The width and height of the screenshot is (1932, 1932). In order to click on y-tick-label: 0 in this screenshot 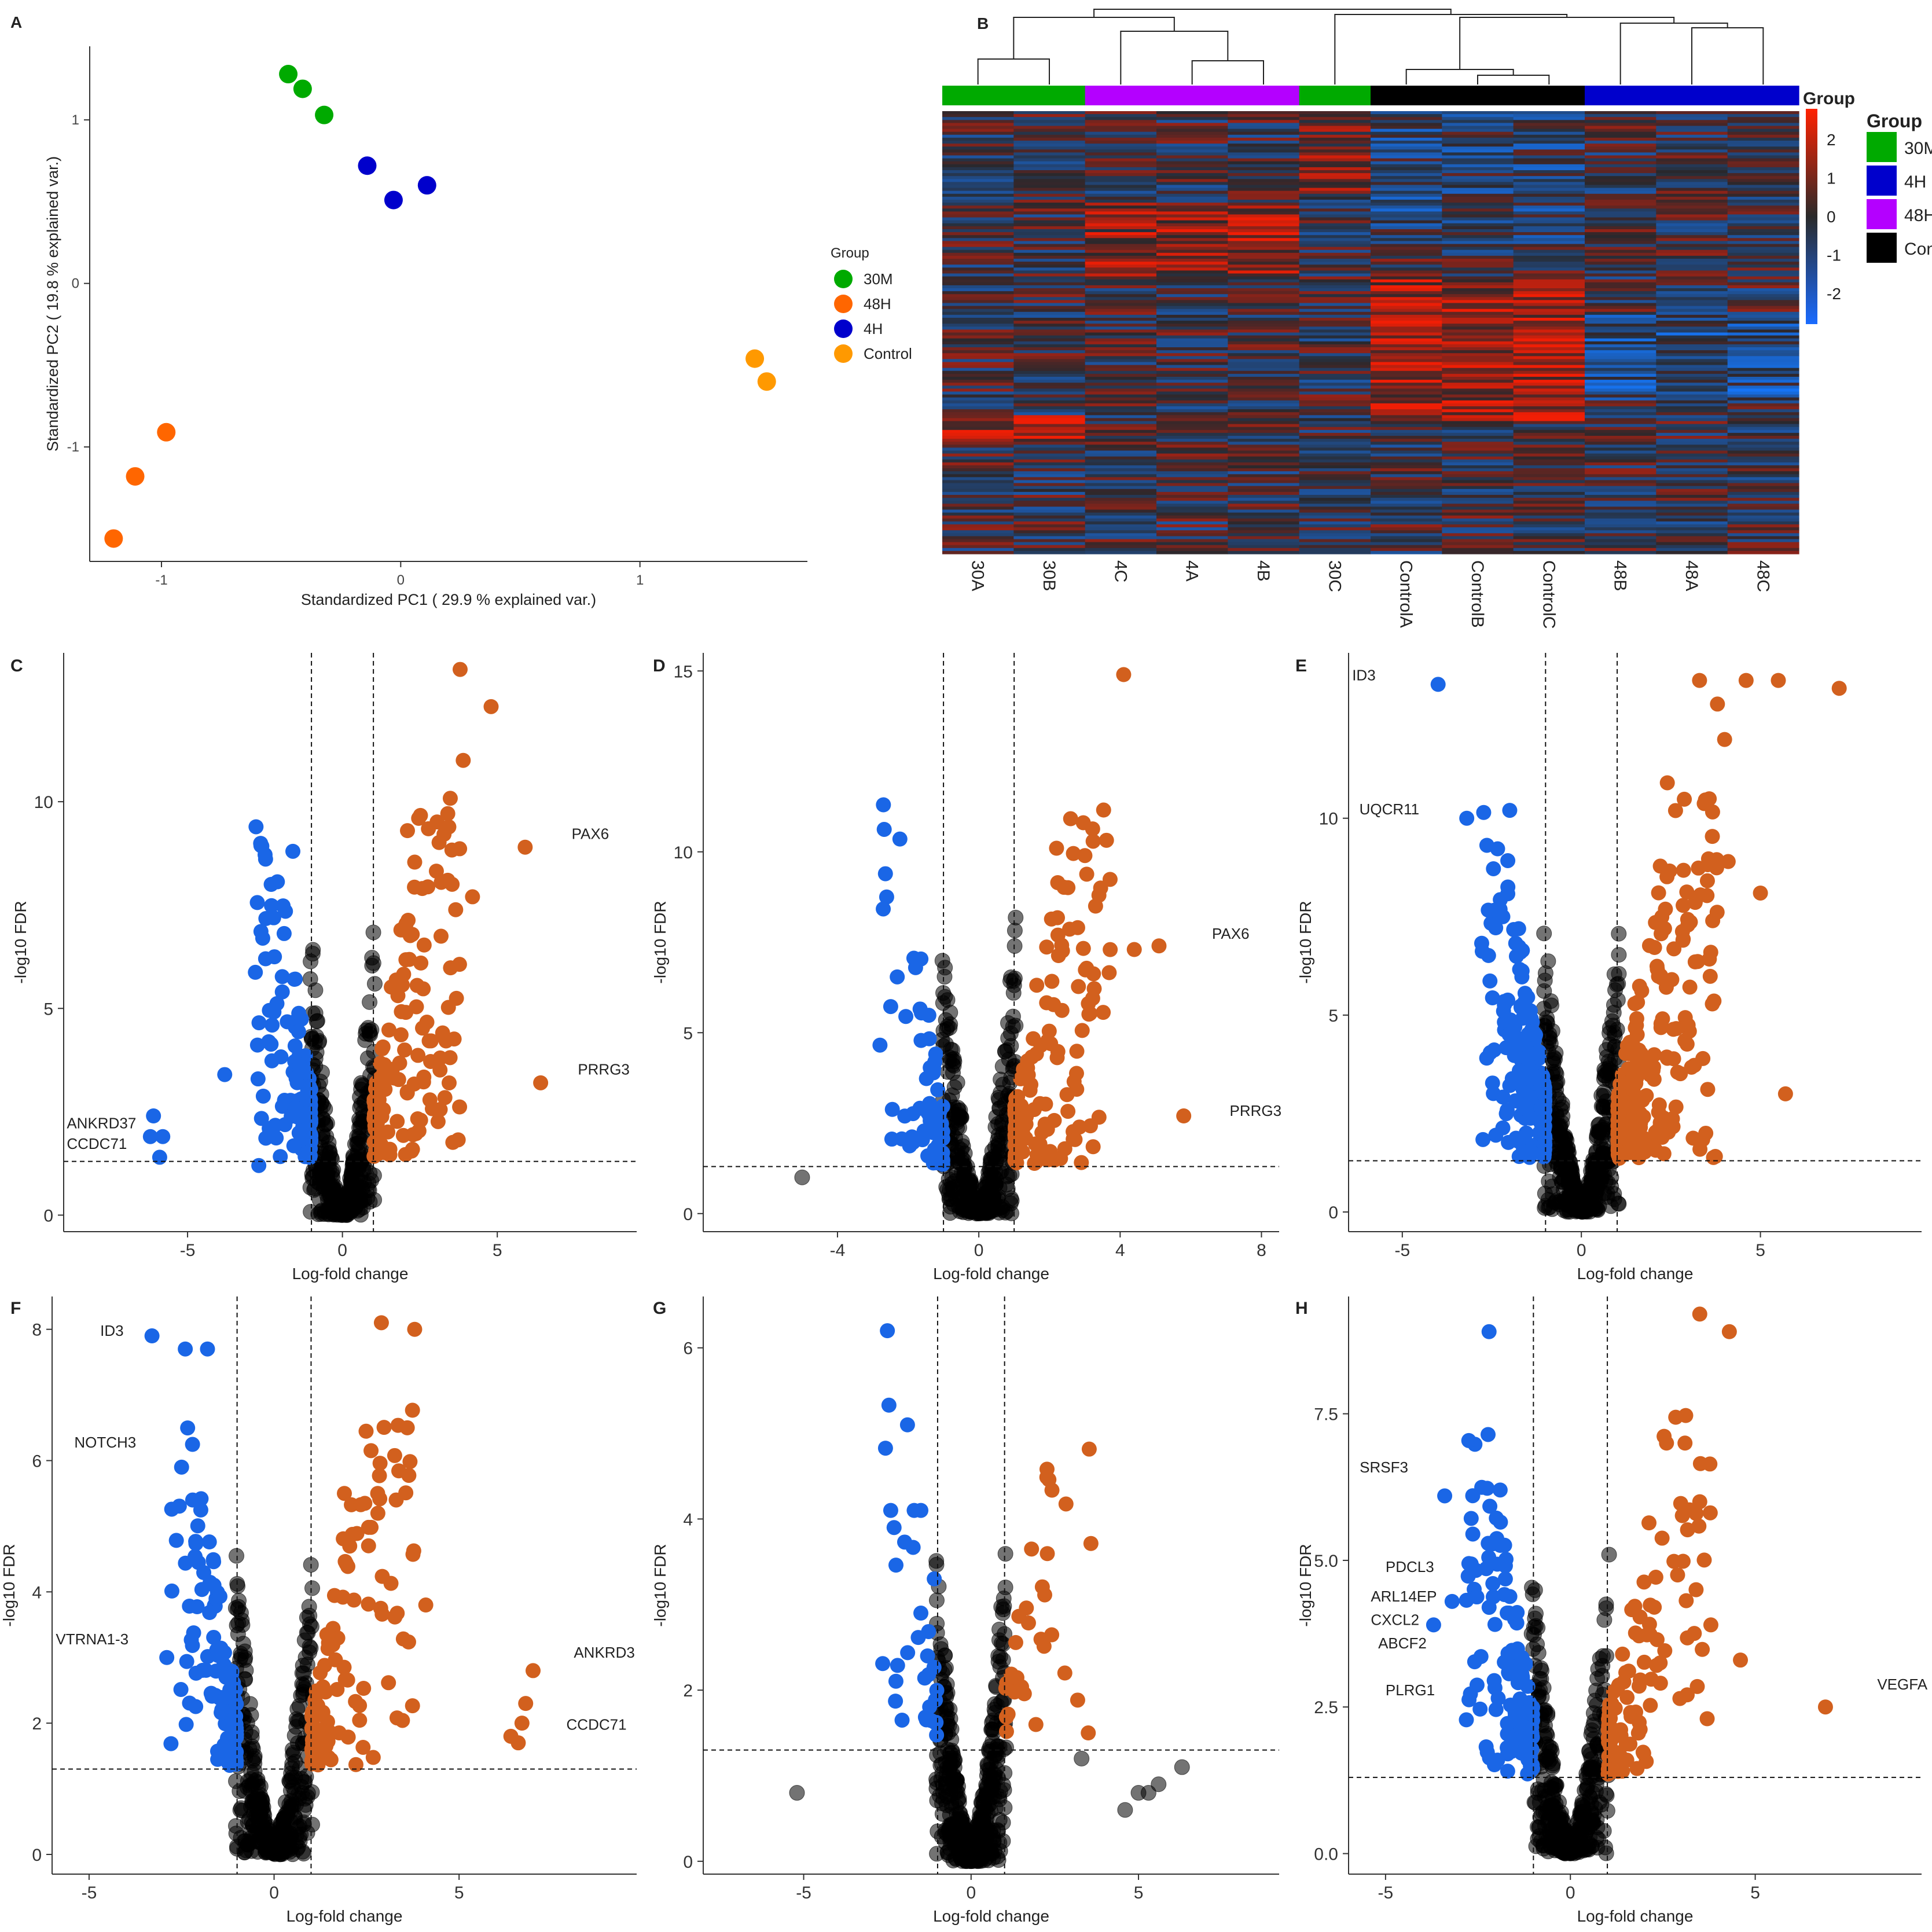, I will do `click(75, 284)`.